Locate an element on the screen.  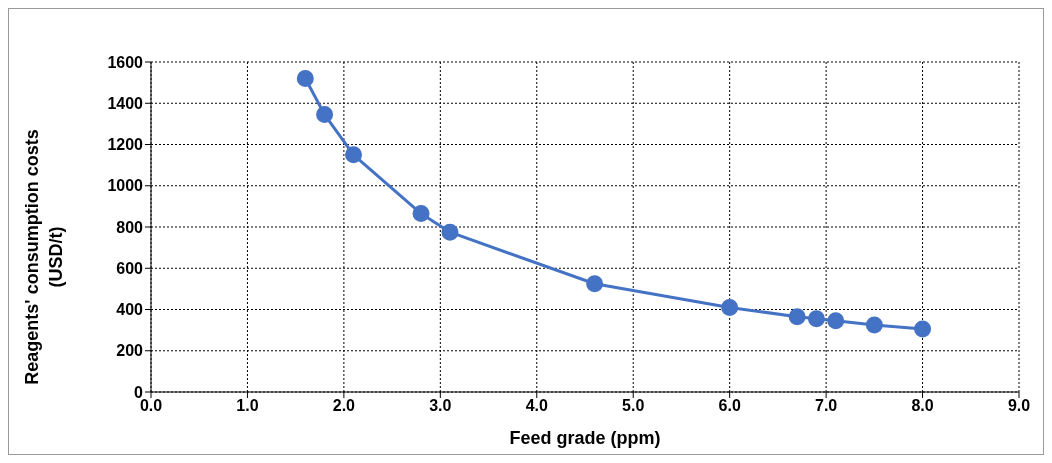
x-tick-label: 5.0 is located at coordinates (633, 406).